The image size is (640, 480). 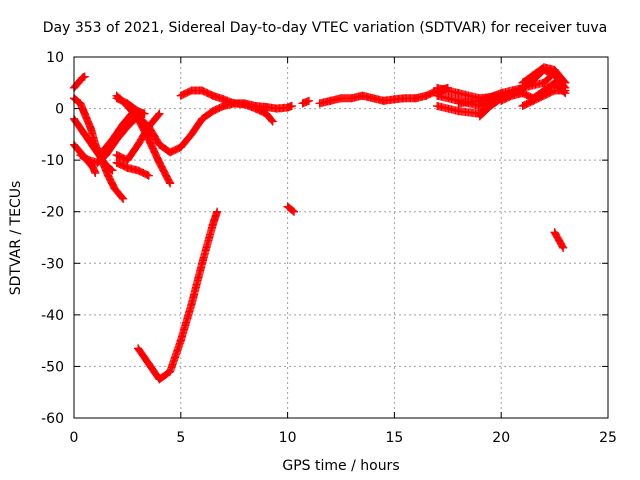 What do you see at coordinates (52, 367) in the screenshot?
I see `y-tick-label: -50` at bounding box center [52, 367].